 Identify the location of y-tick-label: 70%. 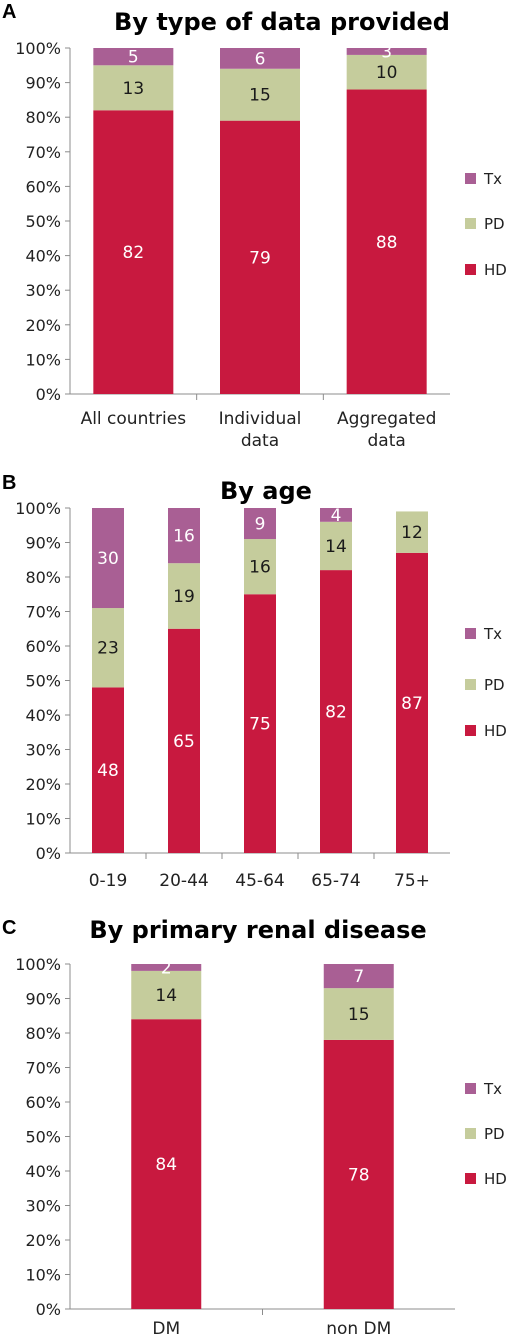
(43, 152).